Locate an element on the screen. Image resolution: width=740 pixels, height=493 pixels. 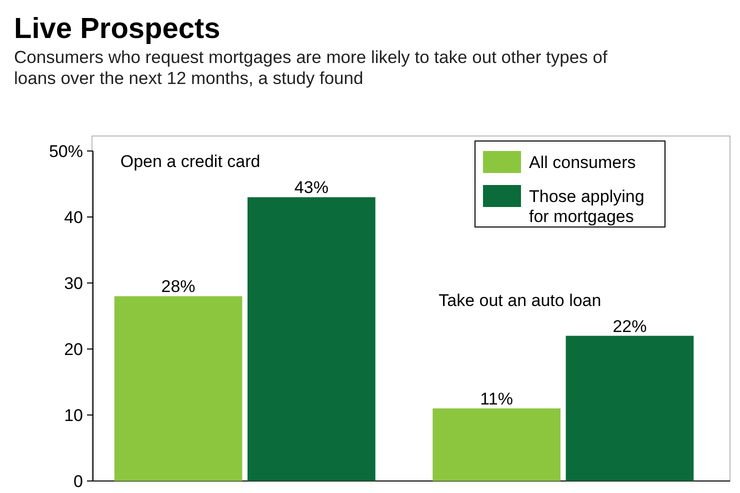
y-tick-label: 40 is located at coordinates (73, 217).